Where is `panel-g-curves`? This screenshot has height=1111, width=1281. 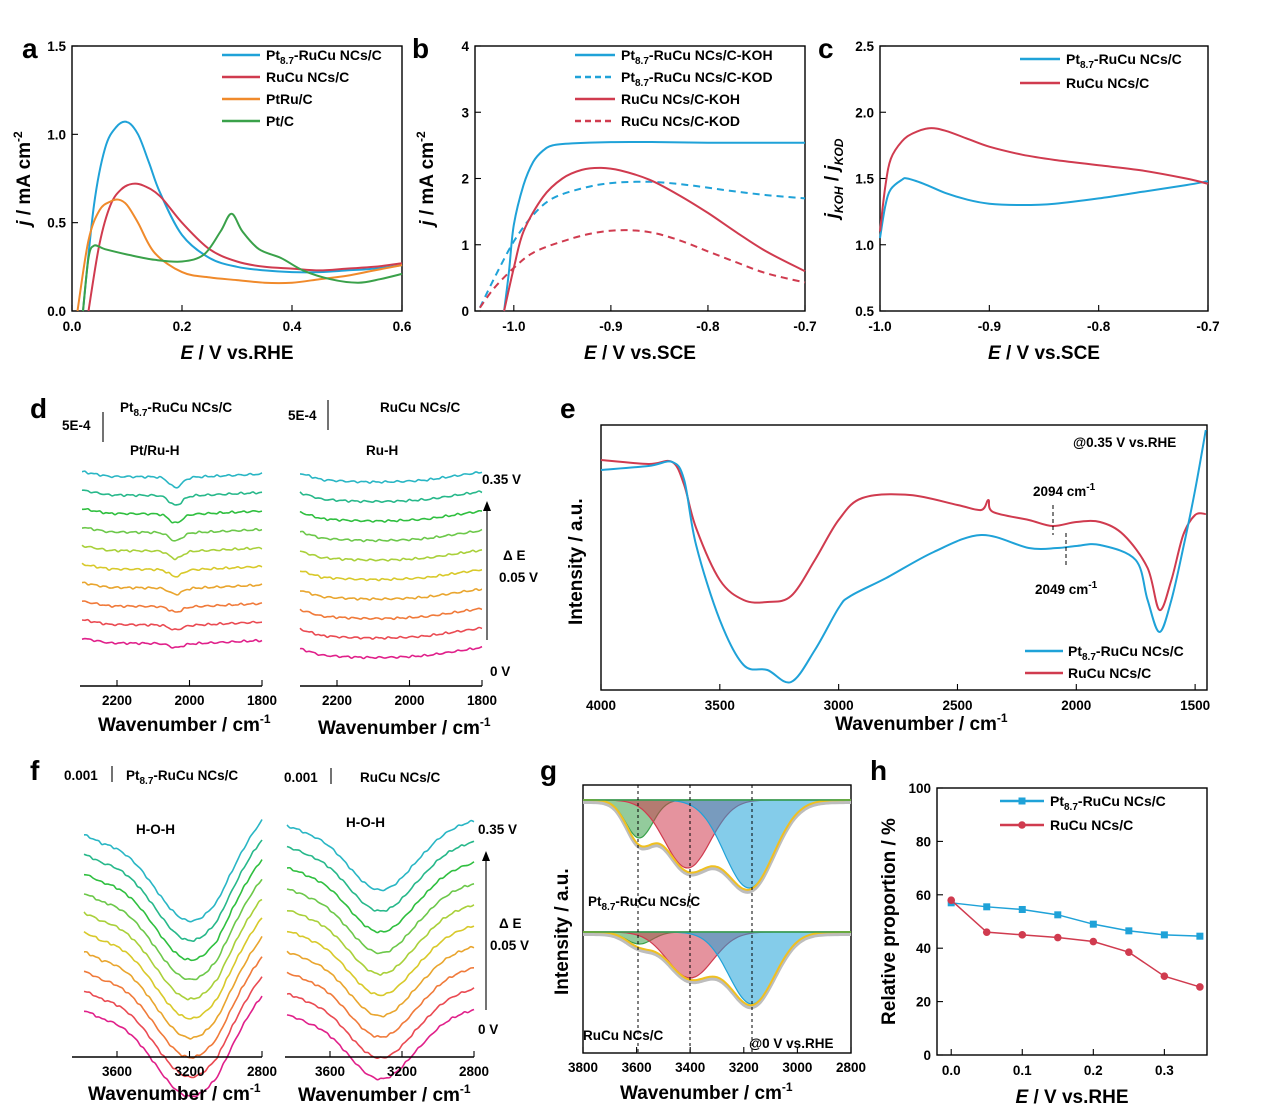 panel-g-curves is located at coordinates (716, 904).